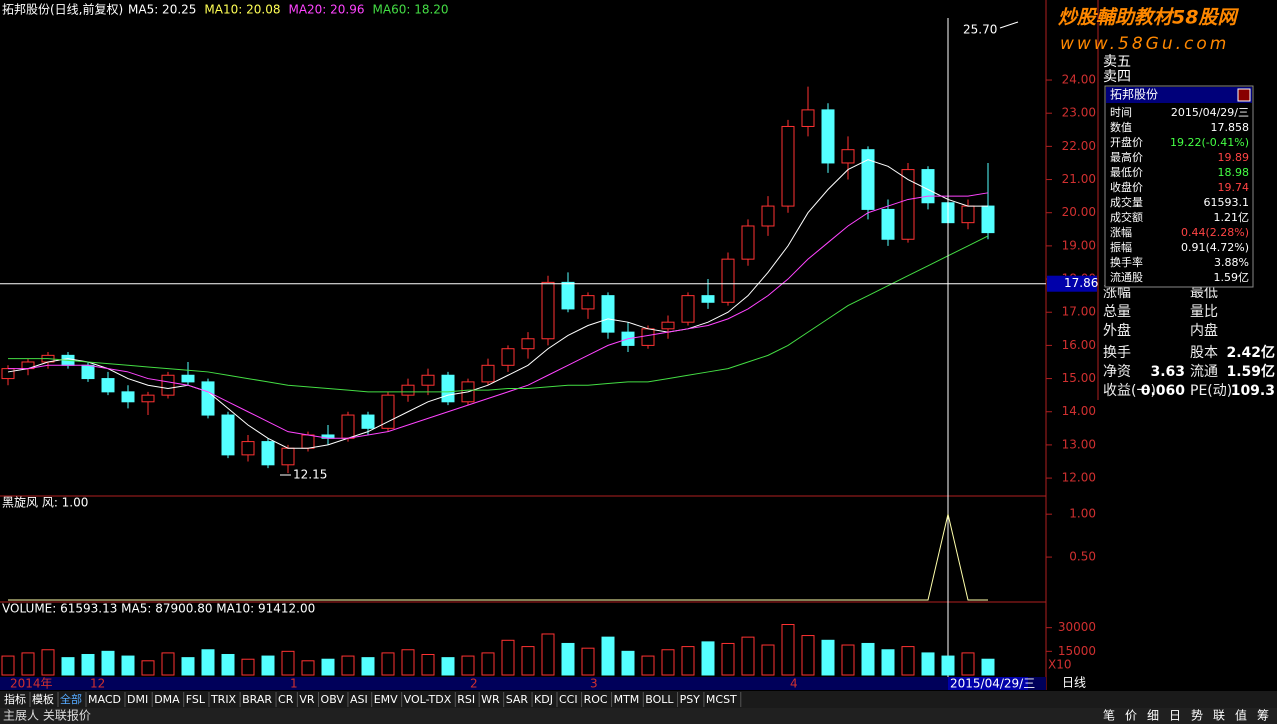  Describe the element at coordinates (1244, 95) in the screenshot. I see `close-button` at that location.